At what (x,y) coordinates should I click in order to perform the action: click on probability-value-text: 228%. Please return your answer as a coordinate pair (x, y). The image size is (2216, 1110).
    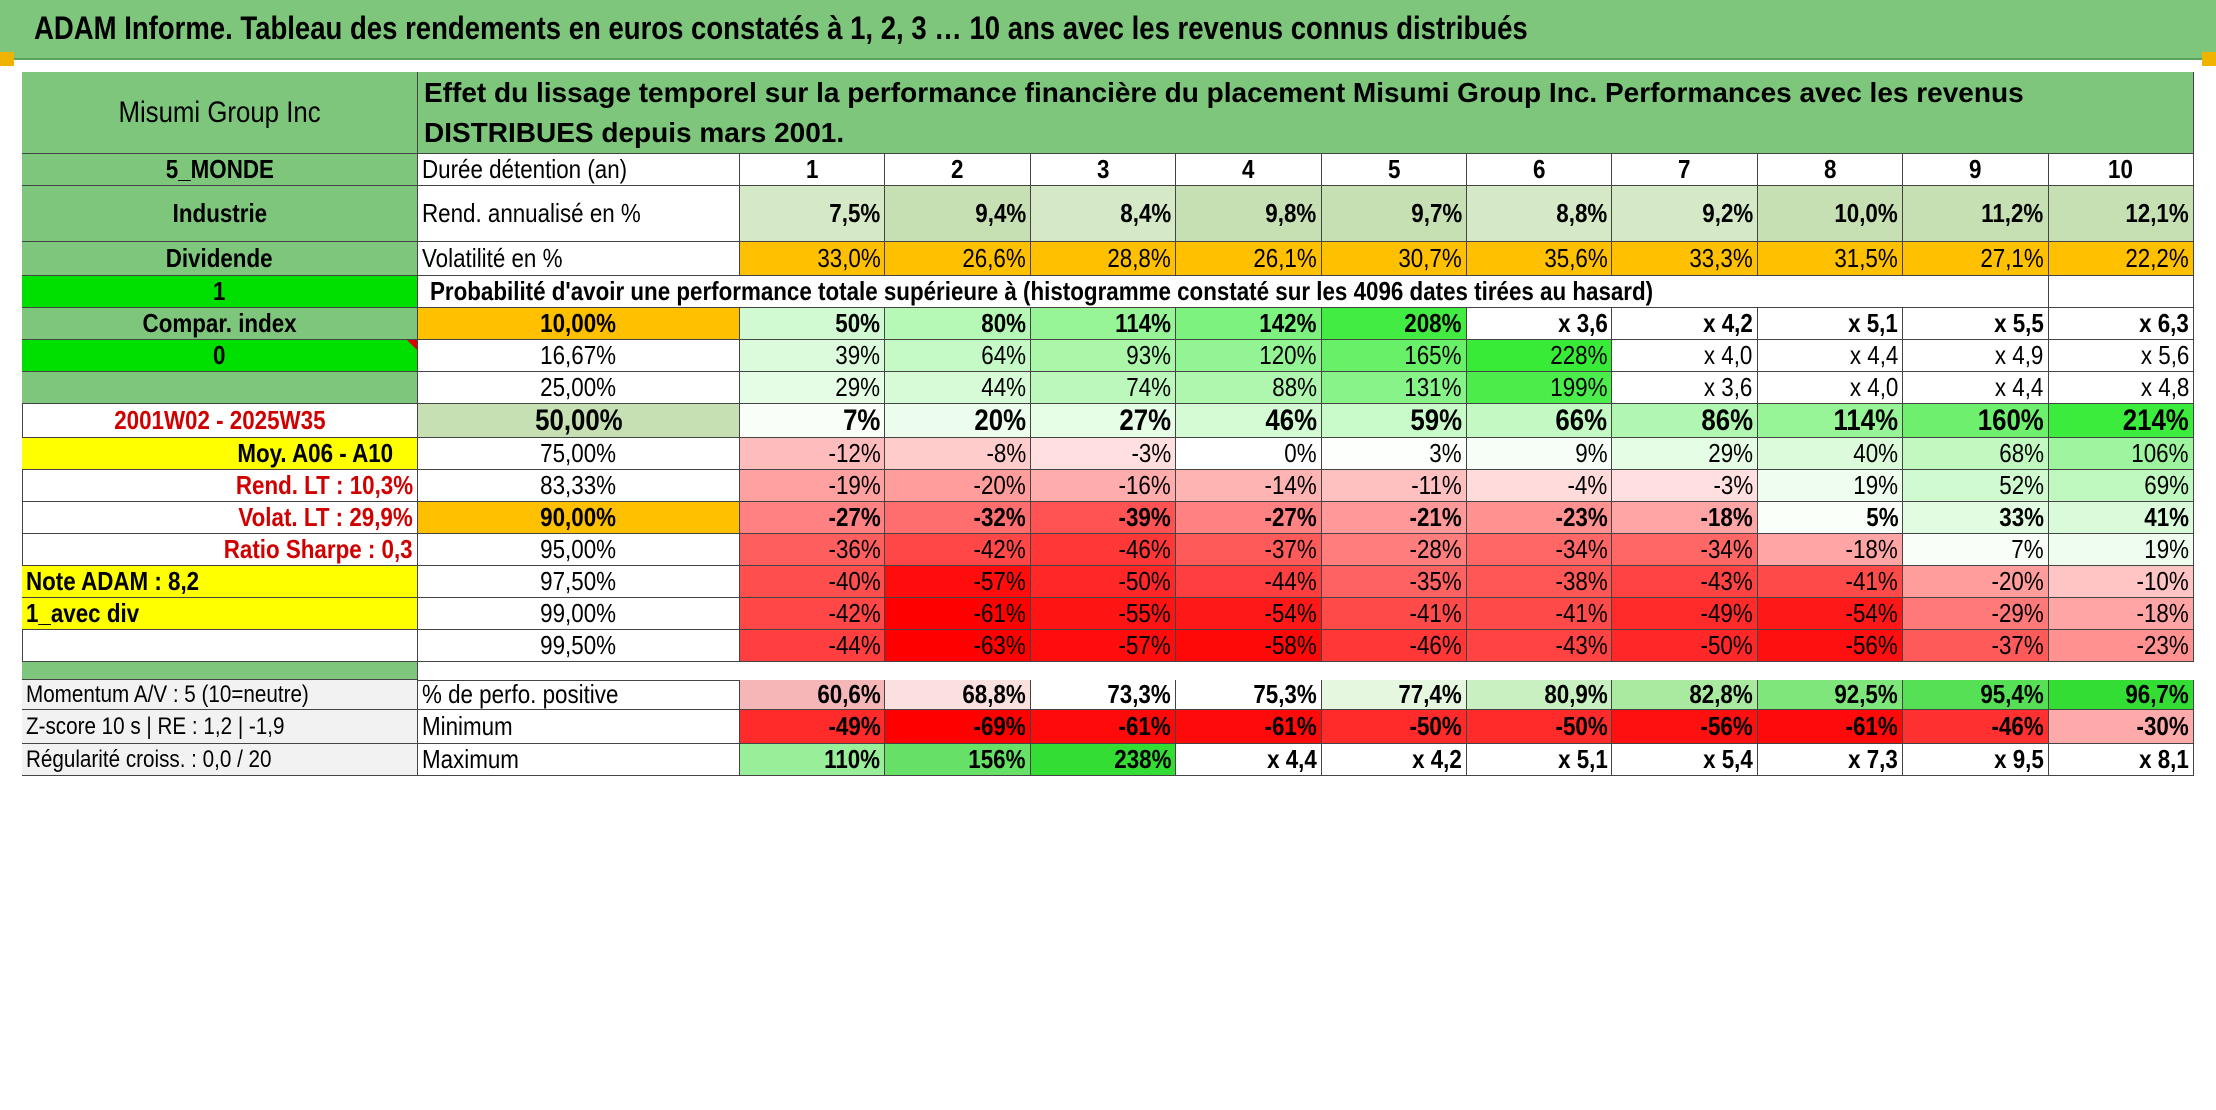
    Looking at the image, I should click on (1579, 355).